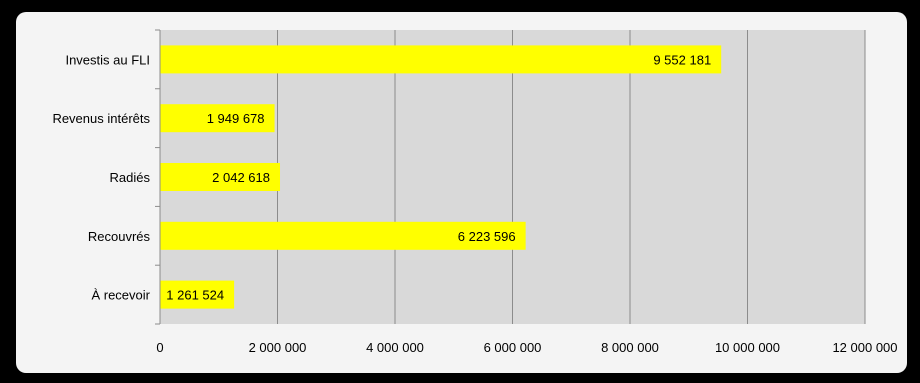 Image resolution: width=920 pixels, height=383 pixels. What do you see at coordinates (107, 59) in the screenshot?
I see `category-label: Investis au FLI` at bounding box center [107, 59].